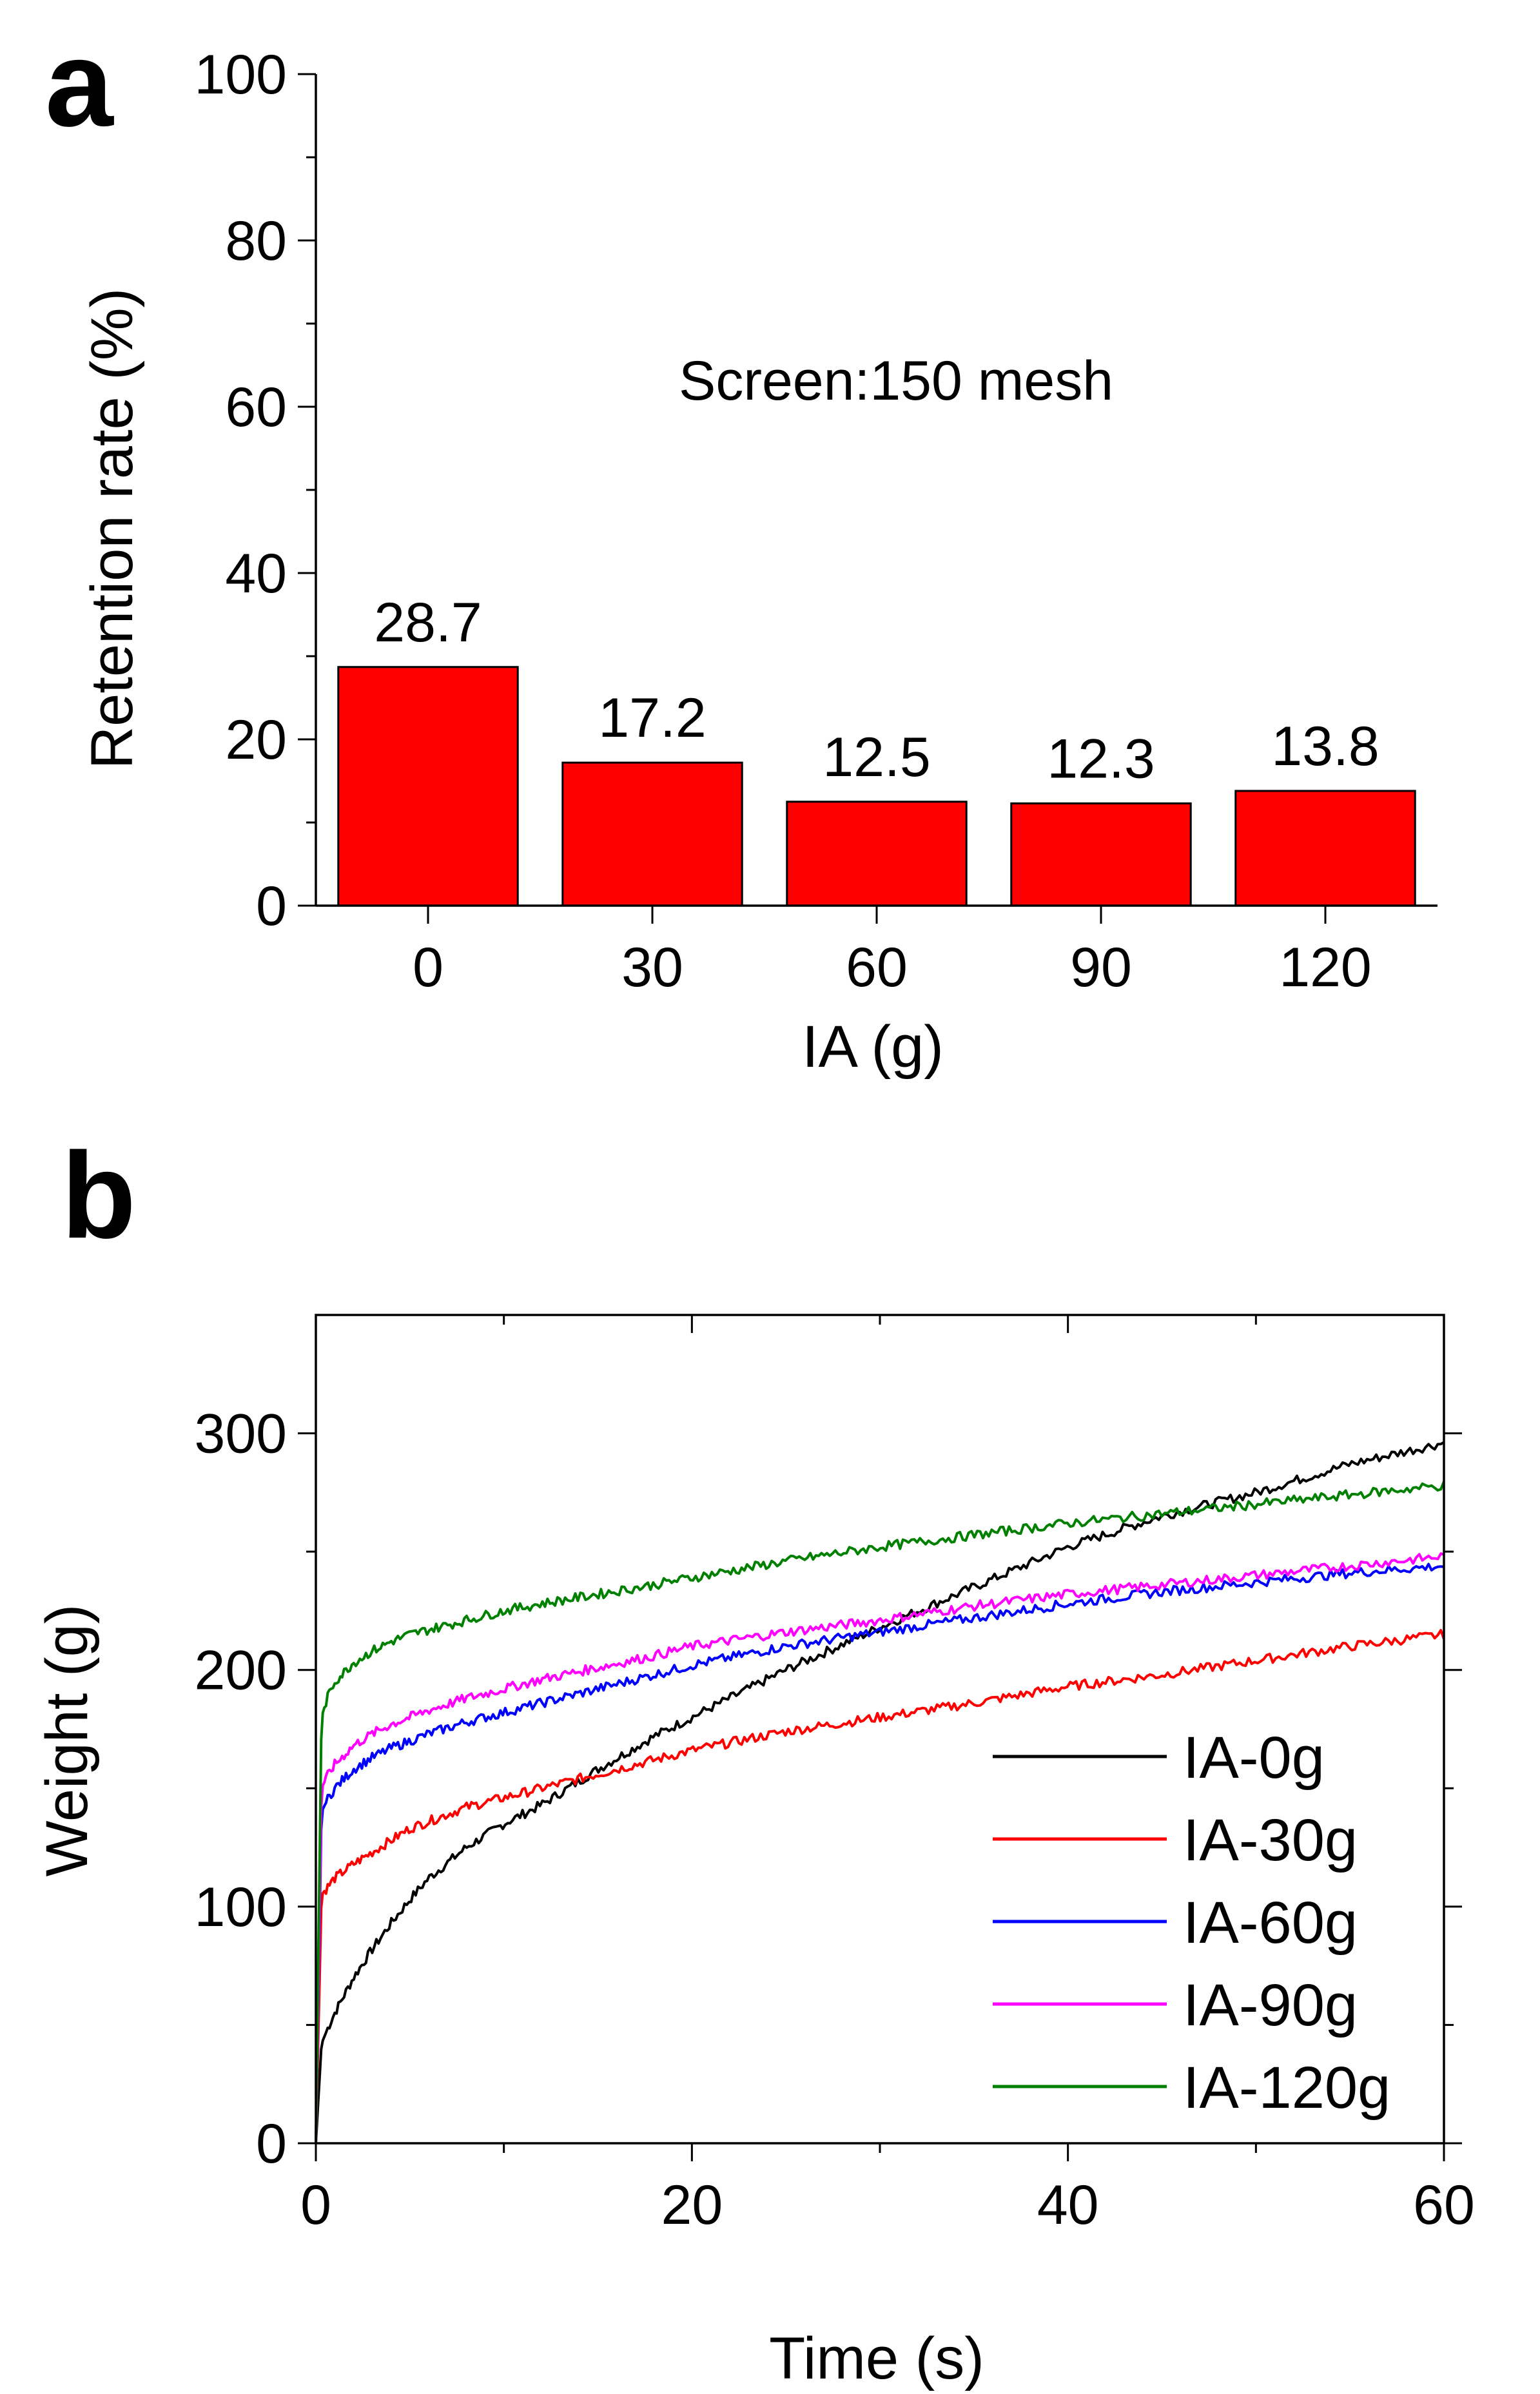 The height and width of the screenshot is (2394, 1540). I want to click on y-tick-label-a-40: 40, so click(256, 574).